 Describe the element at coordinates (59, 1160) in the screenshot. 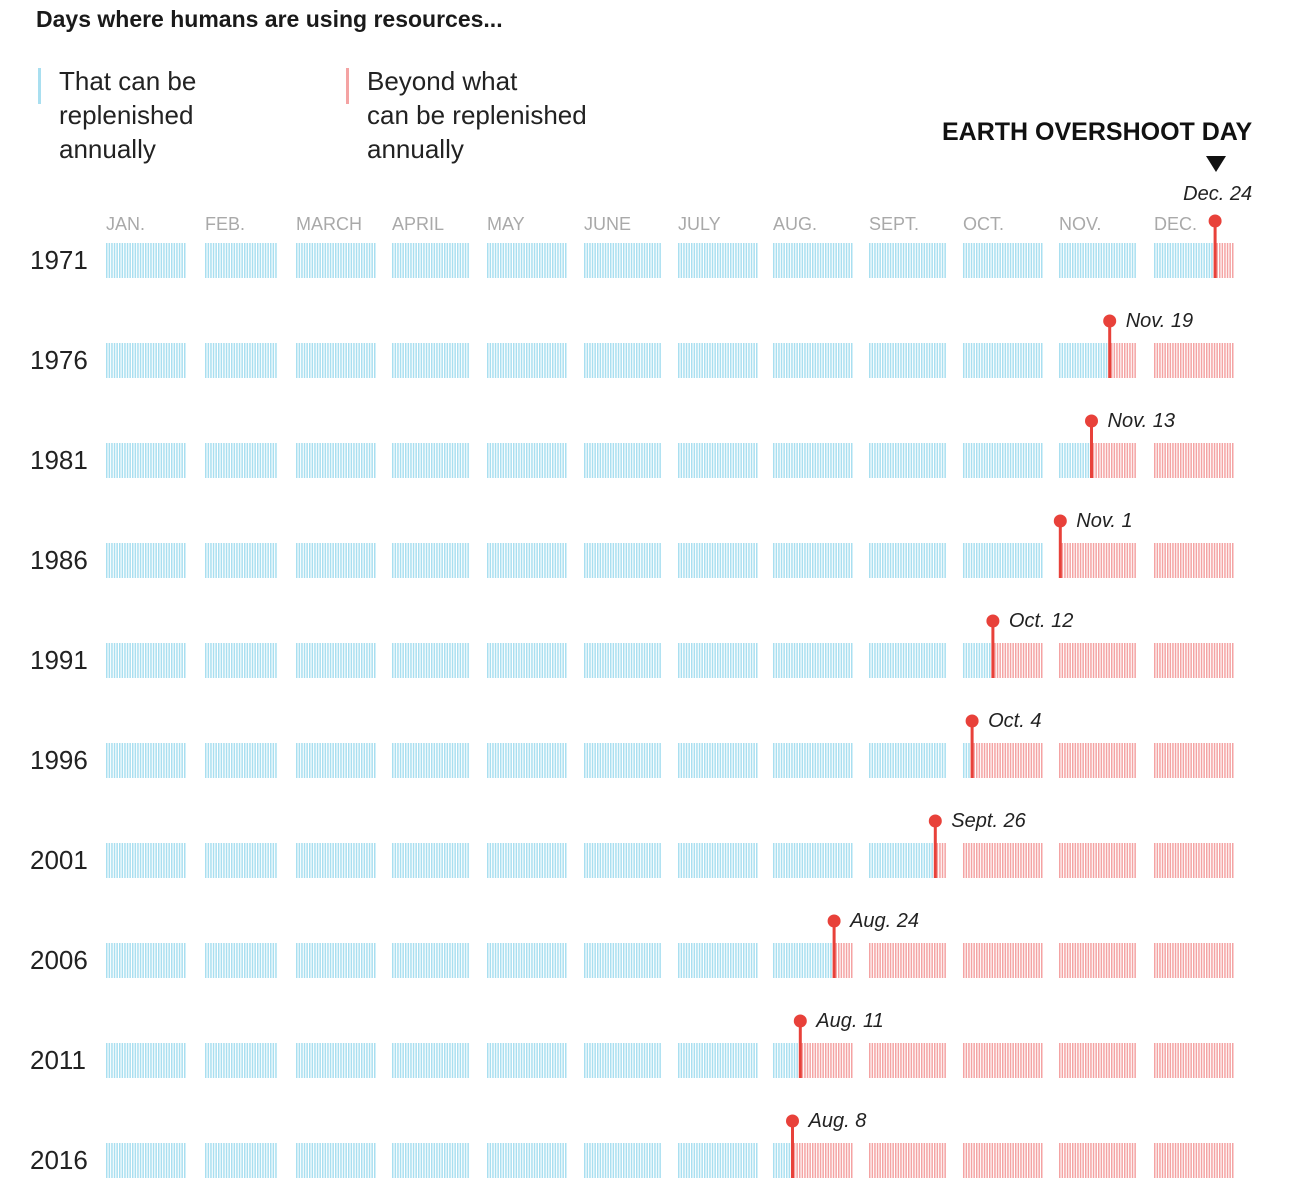

I see `year-label: 2016` at that location.